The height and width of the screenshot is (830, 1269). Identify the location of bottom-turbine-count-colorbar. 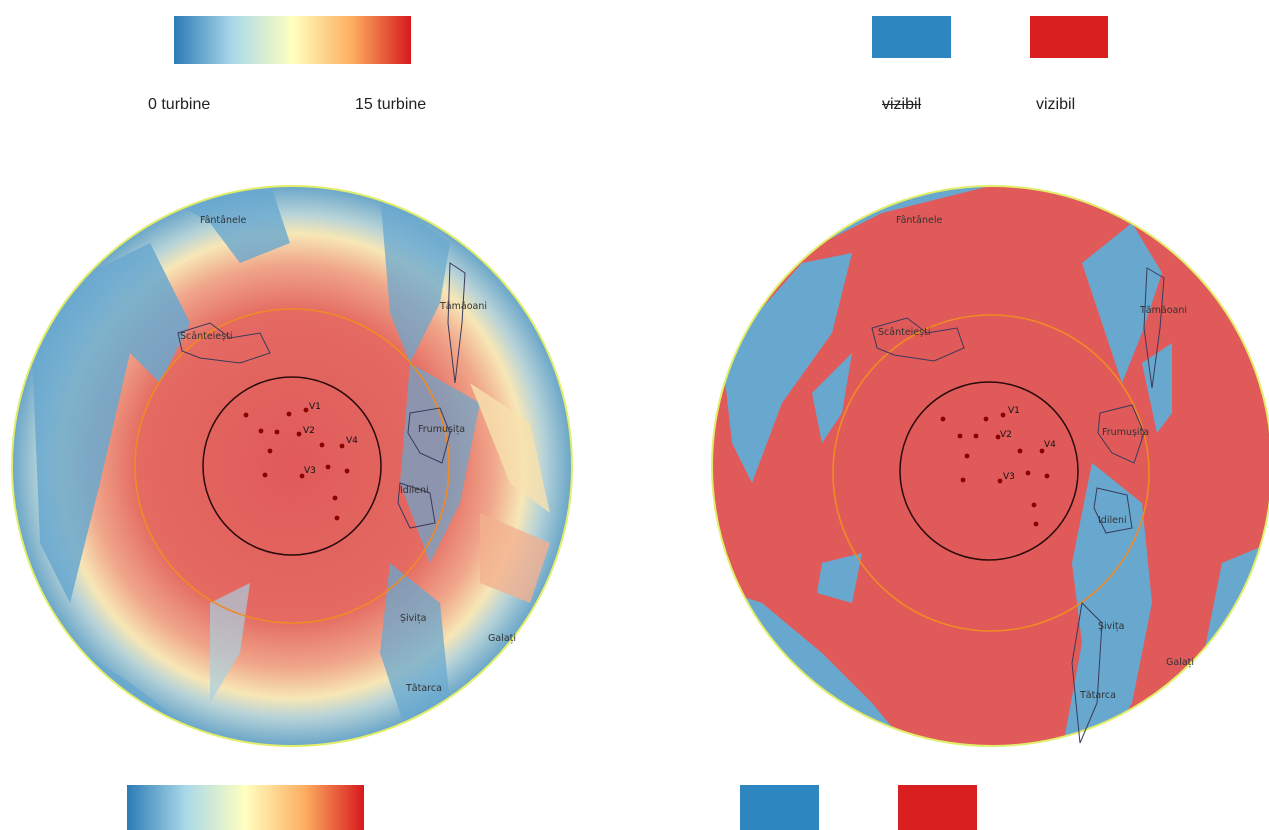
(245, 807).